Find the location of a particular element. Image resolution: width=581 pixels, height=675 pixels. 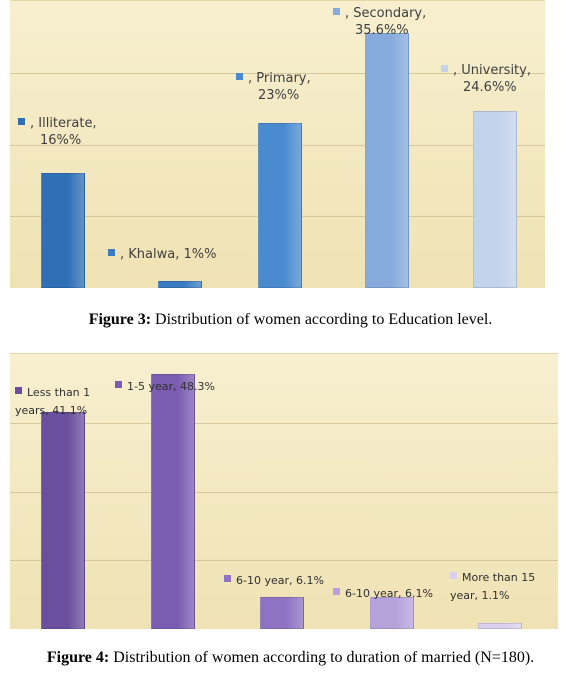

data-label-text: 35.6%% is located at coordinates (382, 30).